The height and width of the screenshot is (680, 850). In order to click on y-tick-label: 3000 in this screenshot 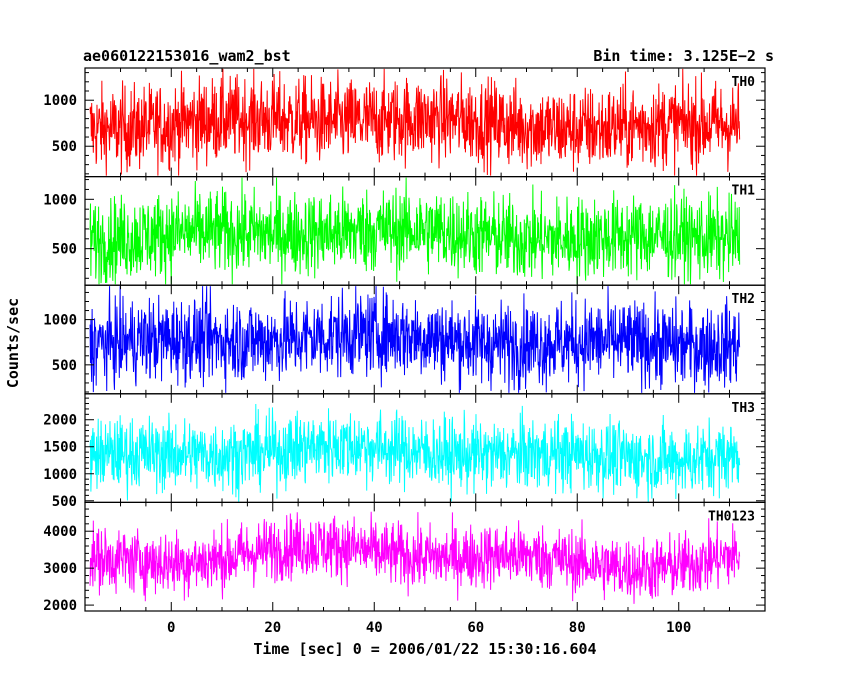, I will do `click(60, 569)`.